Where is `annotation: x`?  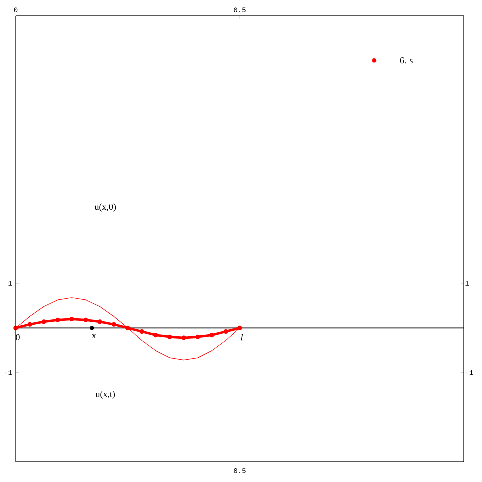
annotation: x is located at coordinates (94, 336).